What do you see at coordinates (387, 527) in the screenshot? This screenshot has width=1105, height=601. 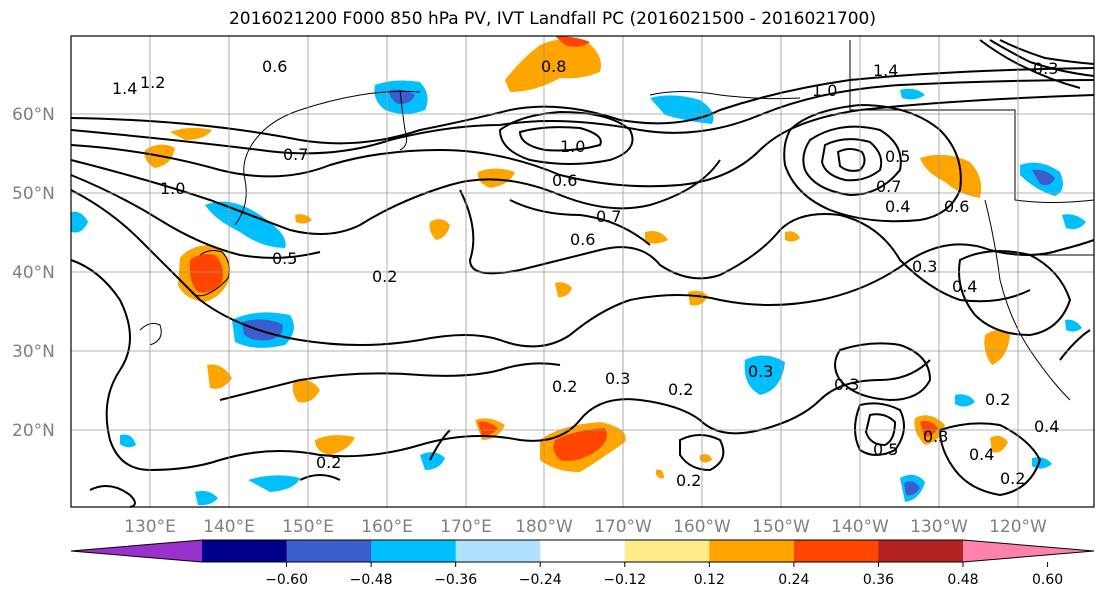 I see `lon-label: 160°E` at bounding box center [387, 527].